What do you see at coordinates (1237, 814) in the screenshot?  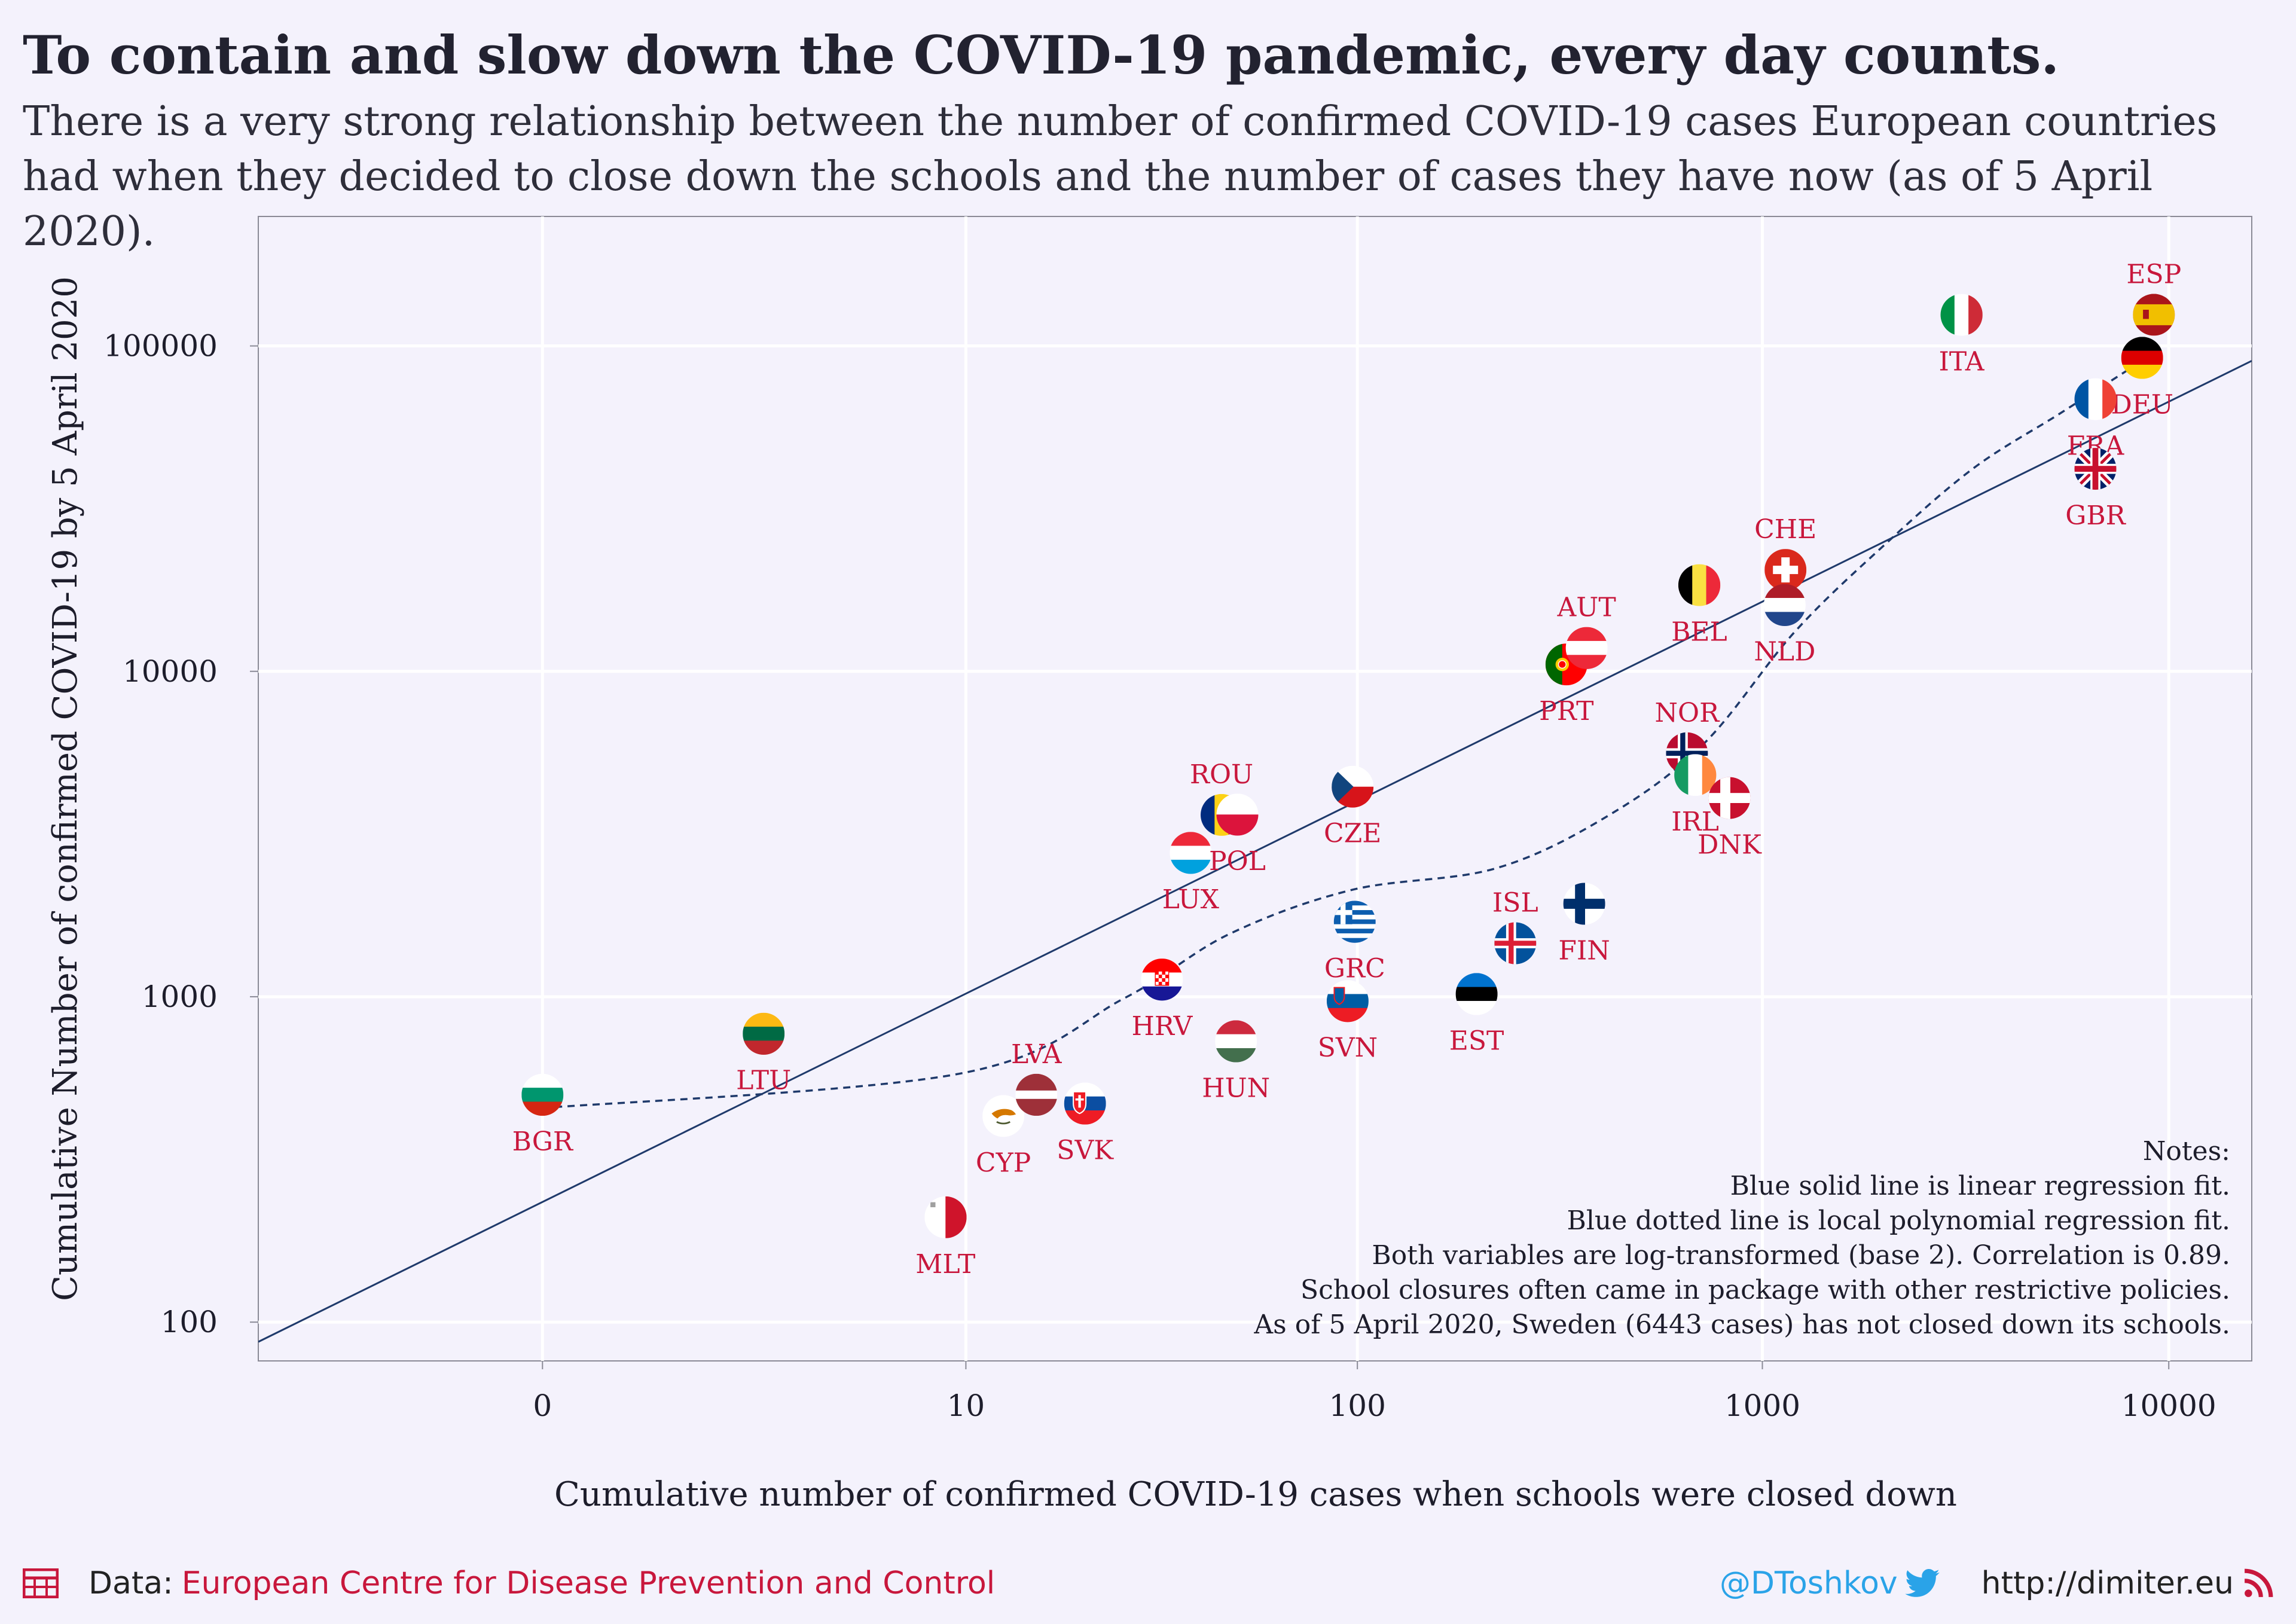 I see `pol-flag-icon` at bounding box center [1237, 814].